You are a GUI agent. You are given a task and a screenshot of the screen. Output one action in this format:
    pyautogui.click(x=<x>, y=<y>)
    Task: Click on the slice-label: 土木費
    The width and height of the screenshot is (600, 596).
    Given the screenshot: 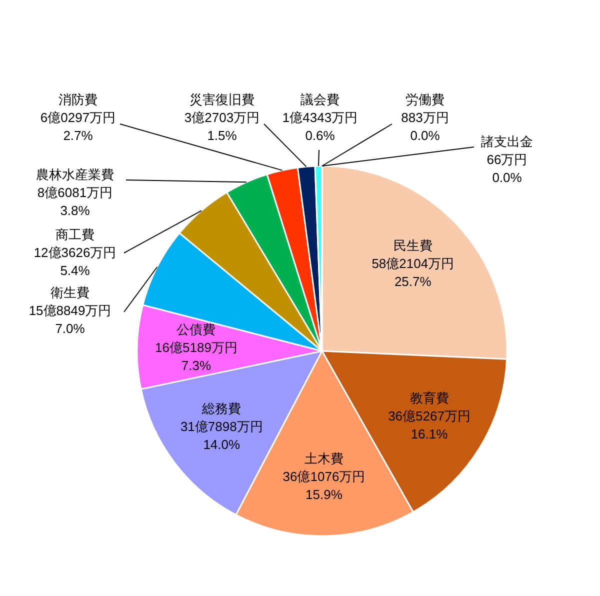 What is the action you would take?
    pyautogui.click(x=324, y=458)
    